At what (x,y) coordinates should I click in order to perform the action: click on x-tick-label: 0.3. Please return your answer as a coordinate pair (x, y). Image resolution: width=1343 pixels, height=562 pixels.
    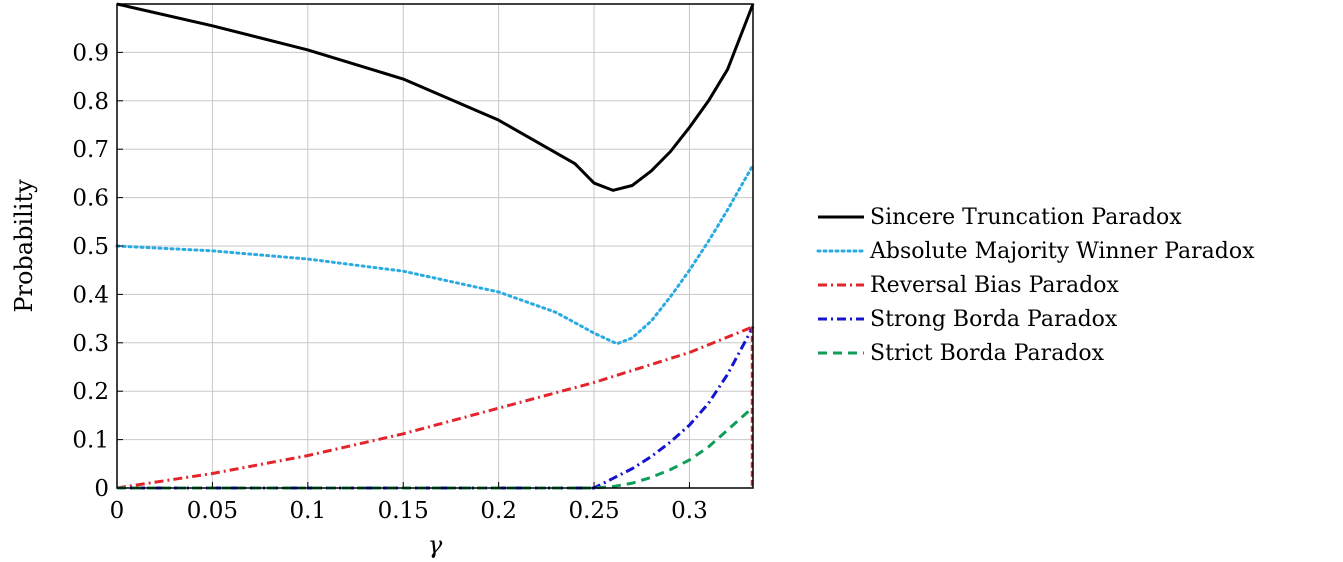
    Looking at the image, I should click on (689, 511).